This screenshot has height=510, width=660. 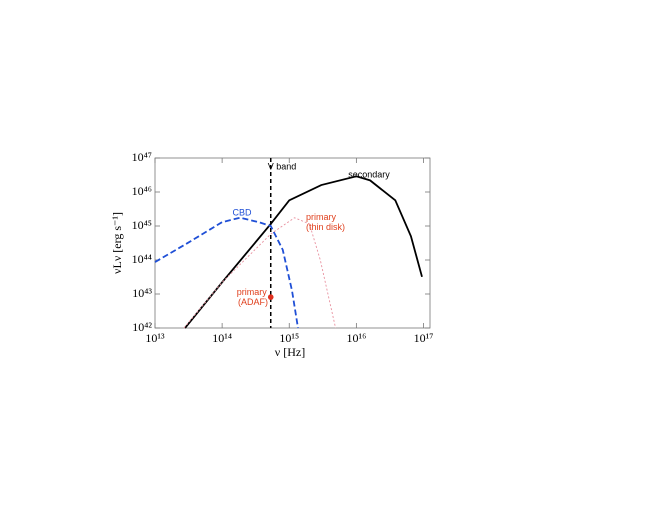 What do you see at coordinates (369, 174) in the screenshot?
I see `series-label: secondary` at bounding box center [369, 174].